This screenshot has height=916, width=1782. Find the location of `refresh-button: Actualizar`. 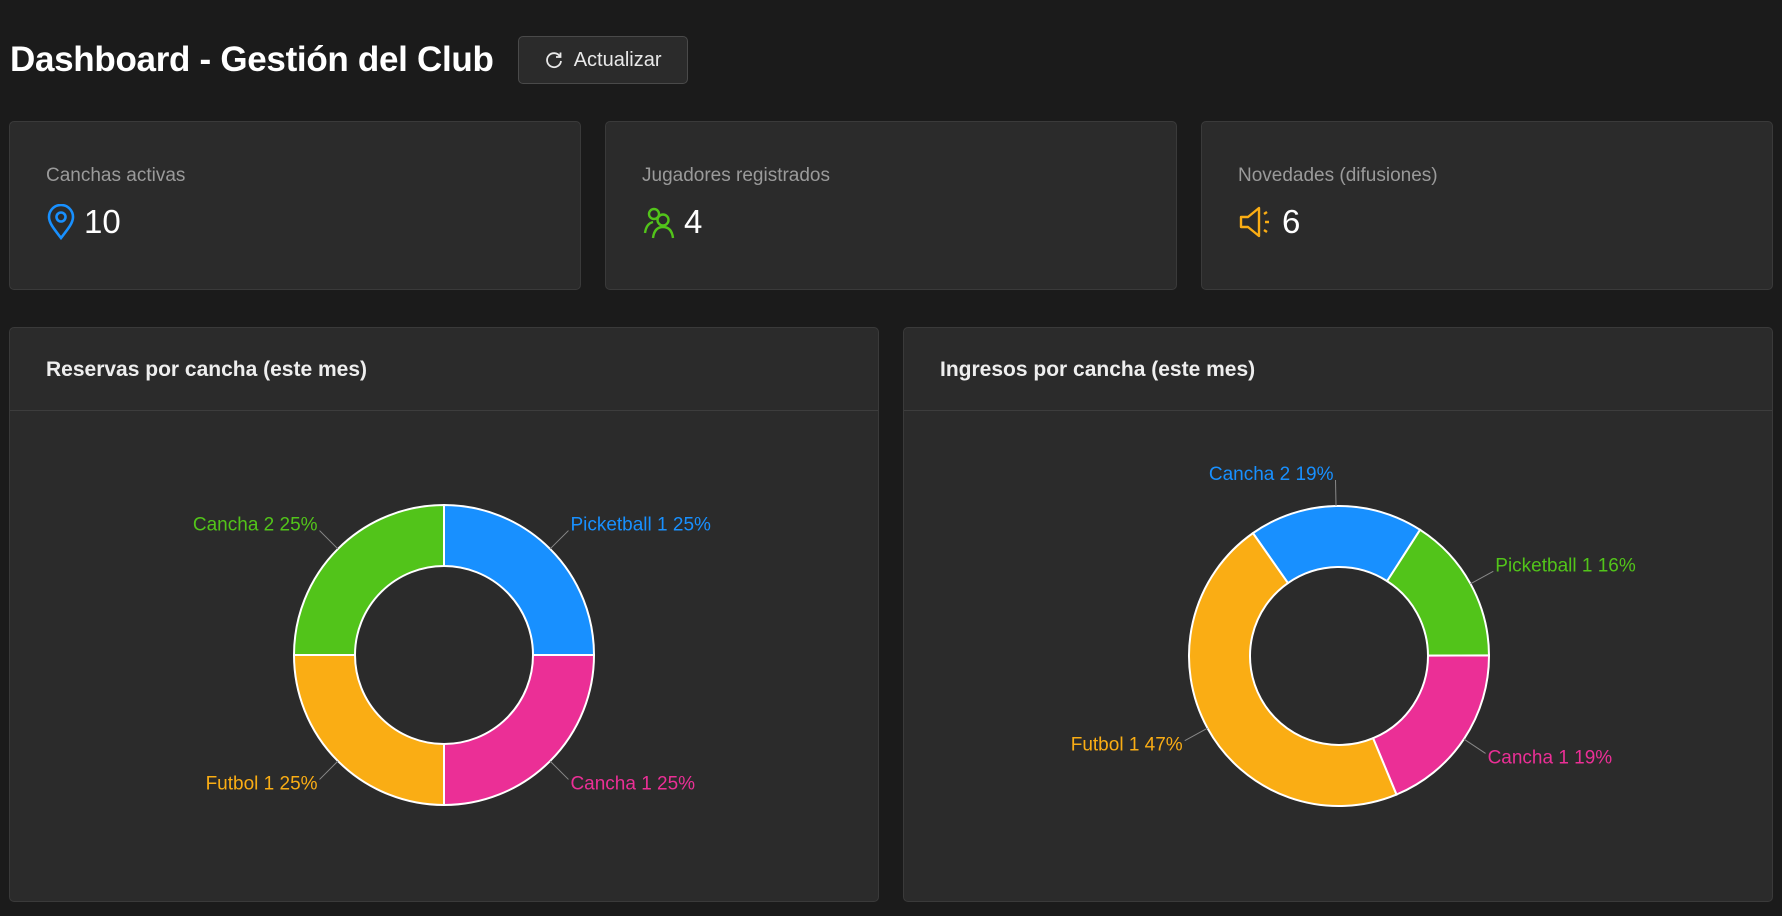

refresh-button: Actualizar is located at coordinates (602, 60).